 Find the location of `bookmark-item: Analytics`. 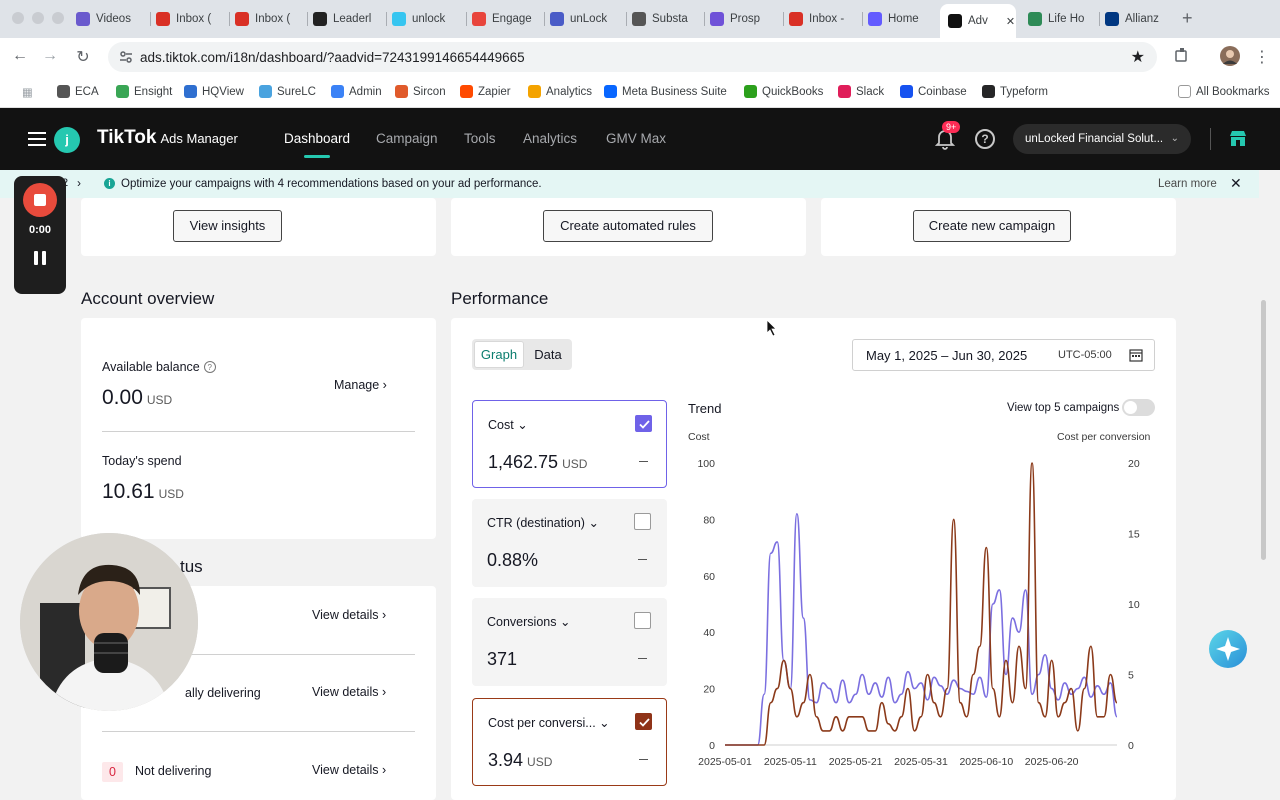

bookmark-item: Analytics is located at coordinates (560, 91).